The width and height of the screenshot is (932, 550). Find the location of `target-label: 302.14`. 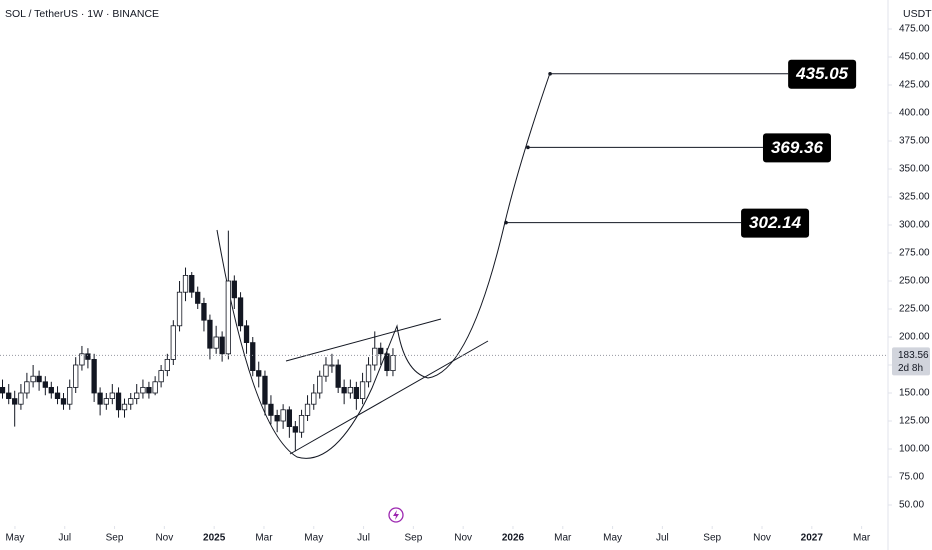

target-label: 302.14 is located at coordinates (775, 222).